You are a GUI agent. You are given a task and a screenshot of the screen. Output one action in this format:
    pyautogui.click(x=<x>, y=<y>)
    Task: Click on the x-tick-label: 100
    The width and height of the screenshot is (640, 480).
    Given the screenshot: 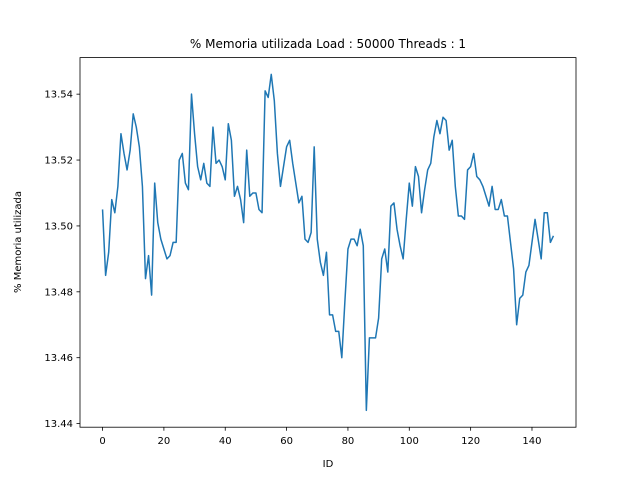 What is the action you would take?
    pyautogui.click(x=409, y=441)
    